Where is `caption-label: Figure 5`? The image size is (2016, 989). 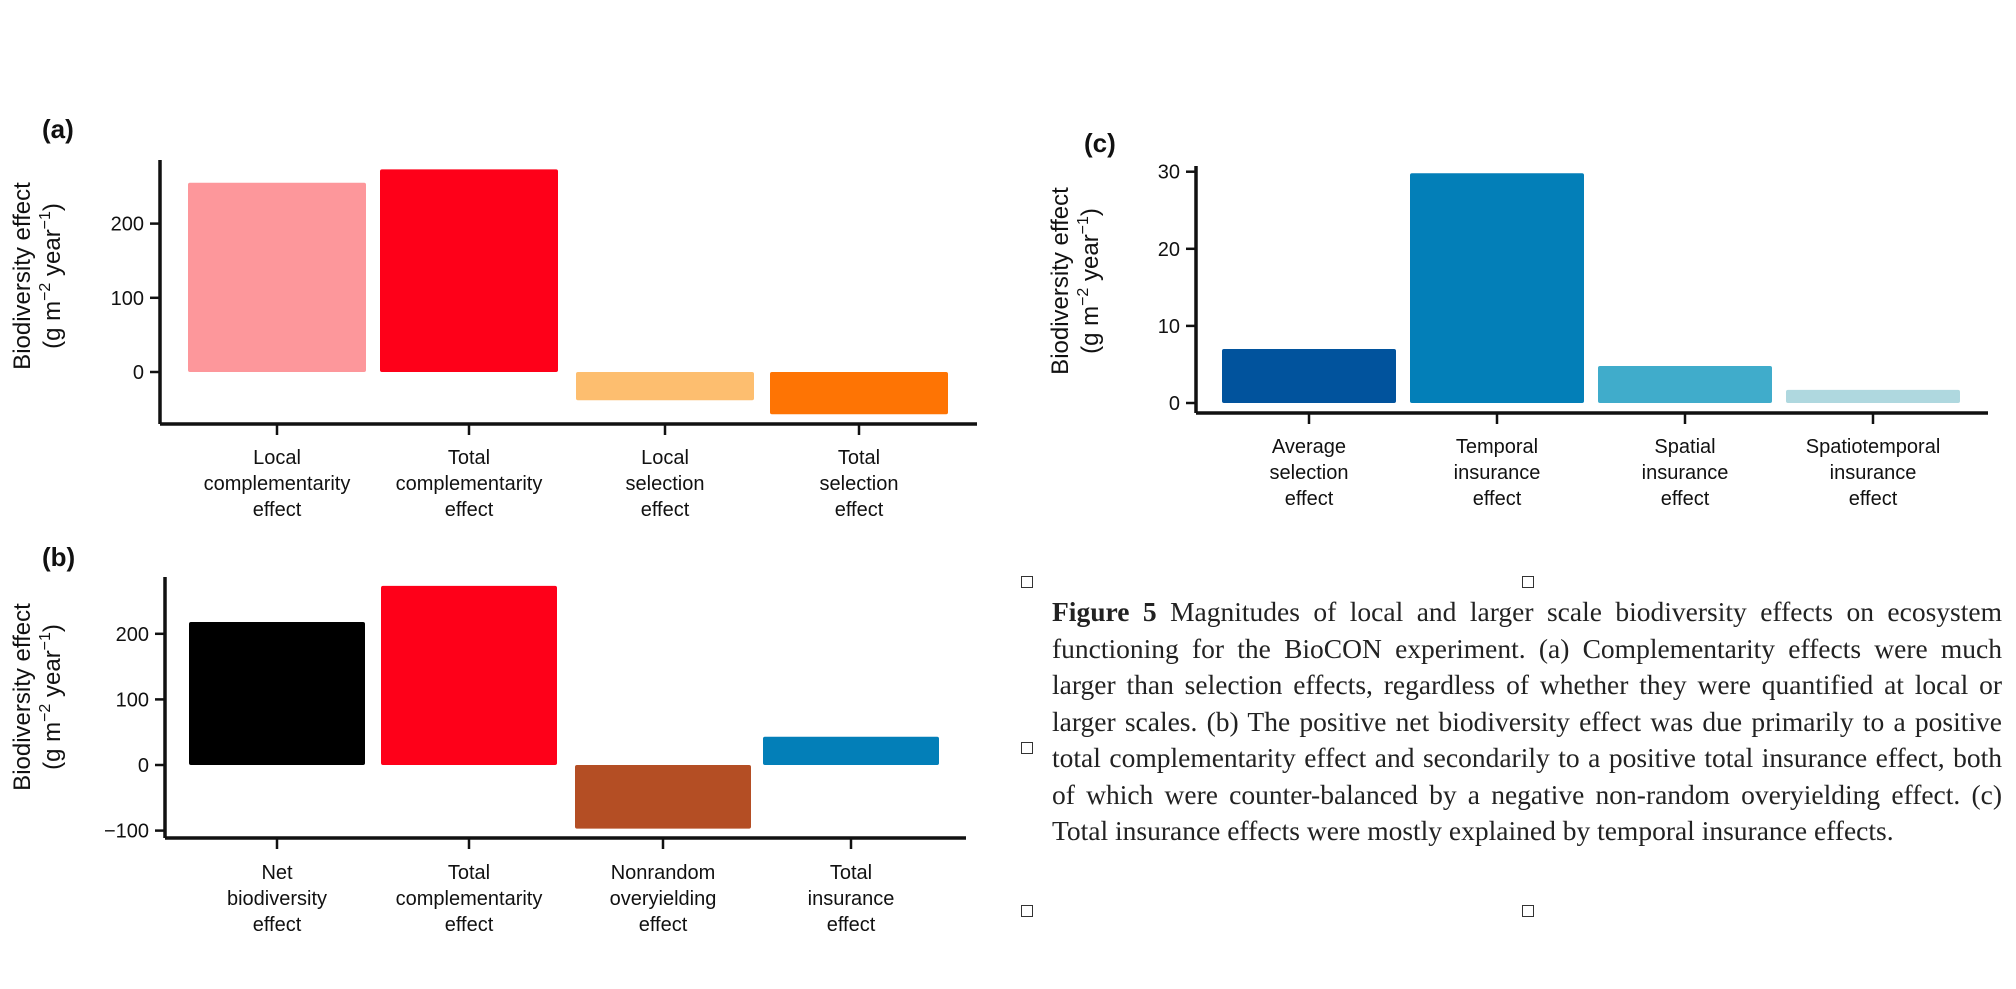 caption-label: Figure 5 is located at coordinates (1104, 611).